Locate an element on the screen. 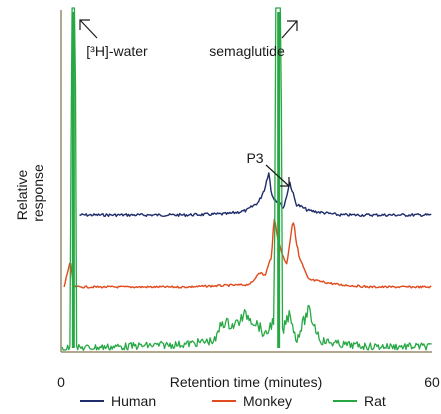  y-axis-label-line-1: Relative is located at coordinates (22, 194).